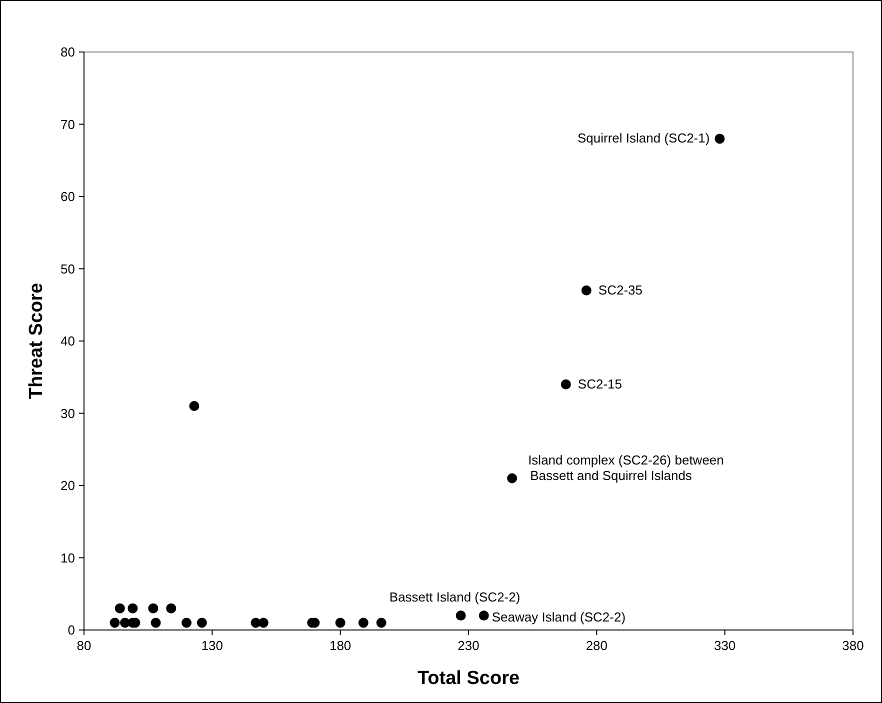  I want to click on y-tick-label: 30, so click(67, 413).